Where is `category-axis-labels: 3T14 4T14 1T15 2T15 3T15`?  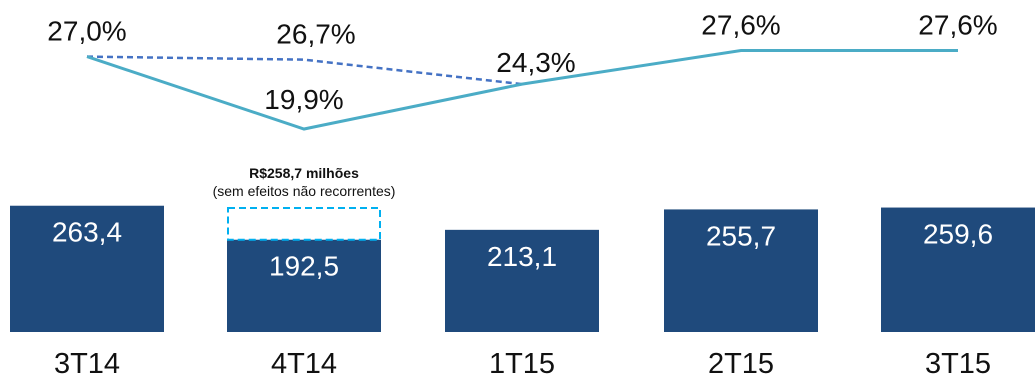 category-axis-labels: 3T14 4T14 1T15 2T15 3T15 is located at coordinates (522, 364).